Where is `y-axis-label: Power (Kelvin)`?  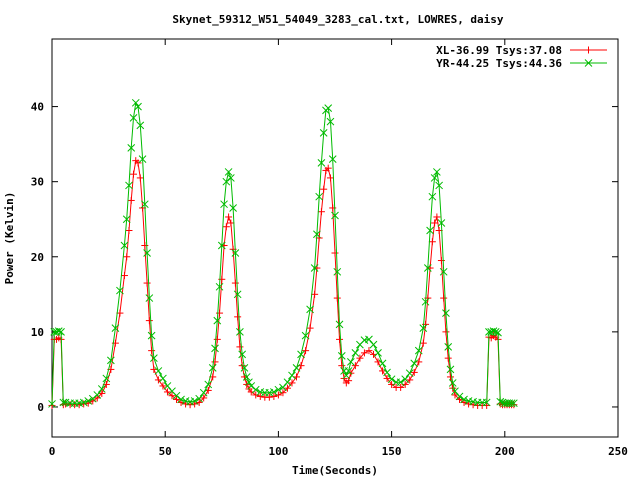
y-axis-label: Power (Kelvin) is located at coordinates (9, 238).